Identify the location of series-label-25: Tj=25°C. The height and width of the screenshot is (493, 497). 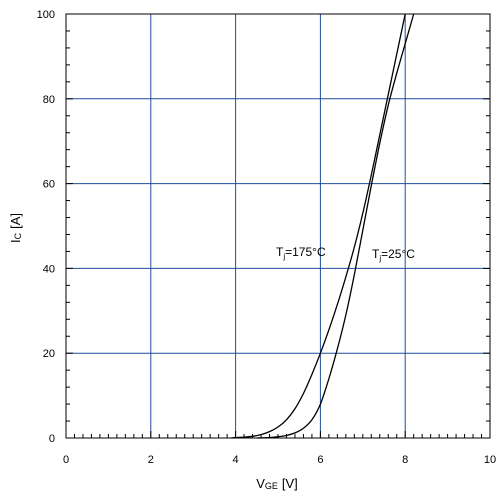
(393, 255).